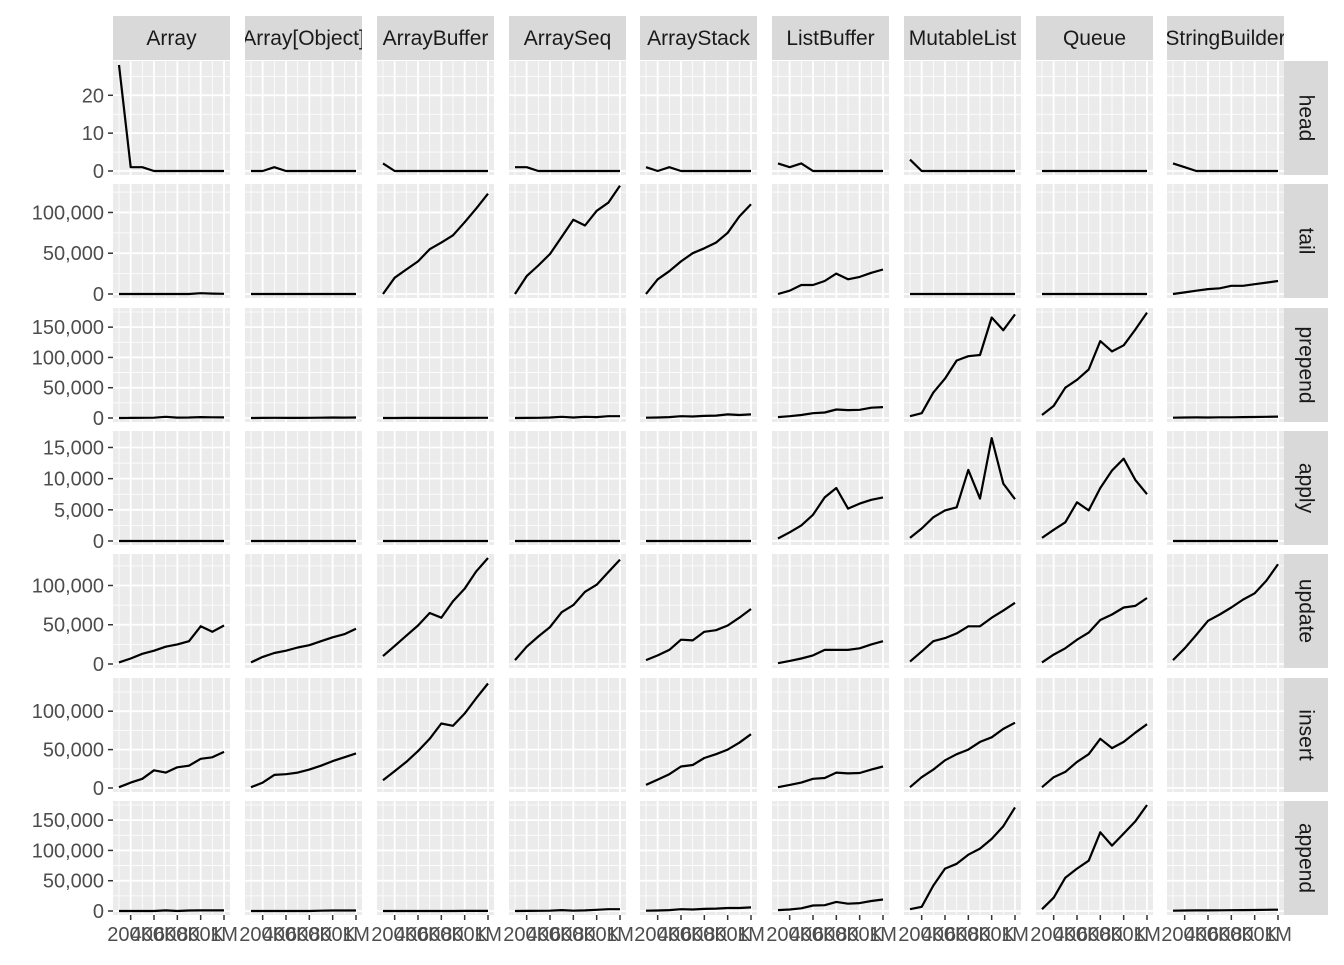 This screenshot has height=965, width=1344. What do you see at coordinates (68, 821) in the screenshot?
I see `y-tick-label-append: 150,000` at bounding box center [68, 821].